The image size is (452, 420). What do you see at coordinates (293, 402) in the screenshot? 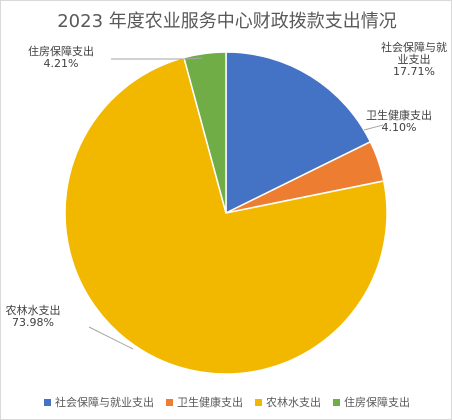
I see `legend-label: 农林水支出` at bounding box center [293, 402].